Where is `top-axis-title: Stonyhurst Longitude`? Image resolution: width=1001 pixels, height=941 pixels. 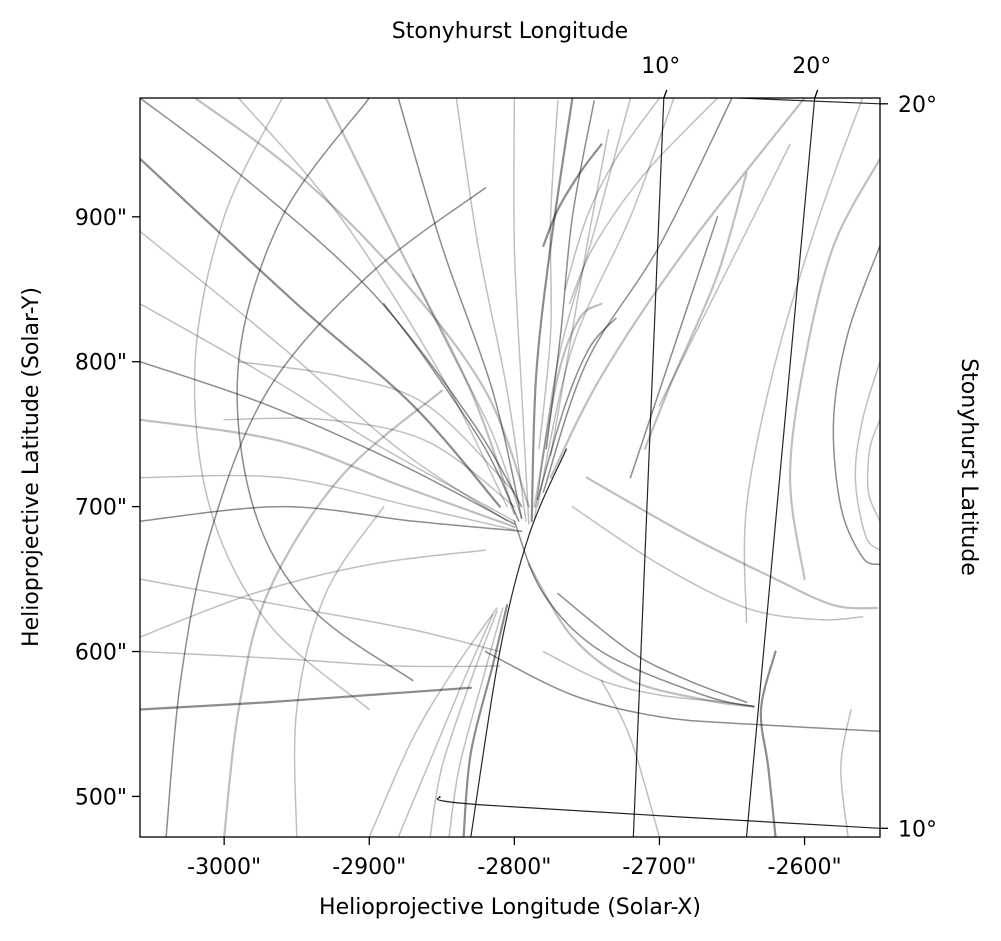 top-axis-title: Stonyhurst Longitude is located at coordinates (510, 31).